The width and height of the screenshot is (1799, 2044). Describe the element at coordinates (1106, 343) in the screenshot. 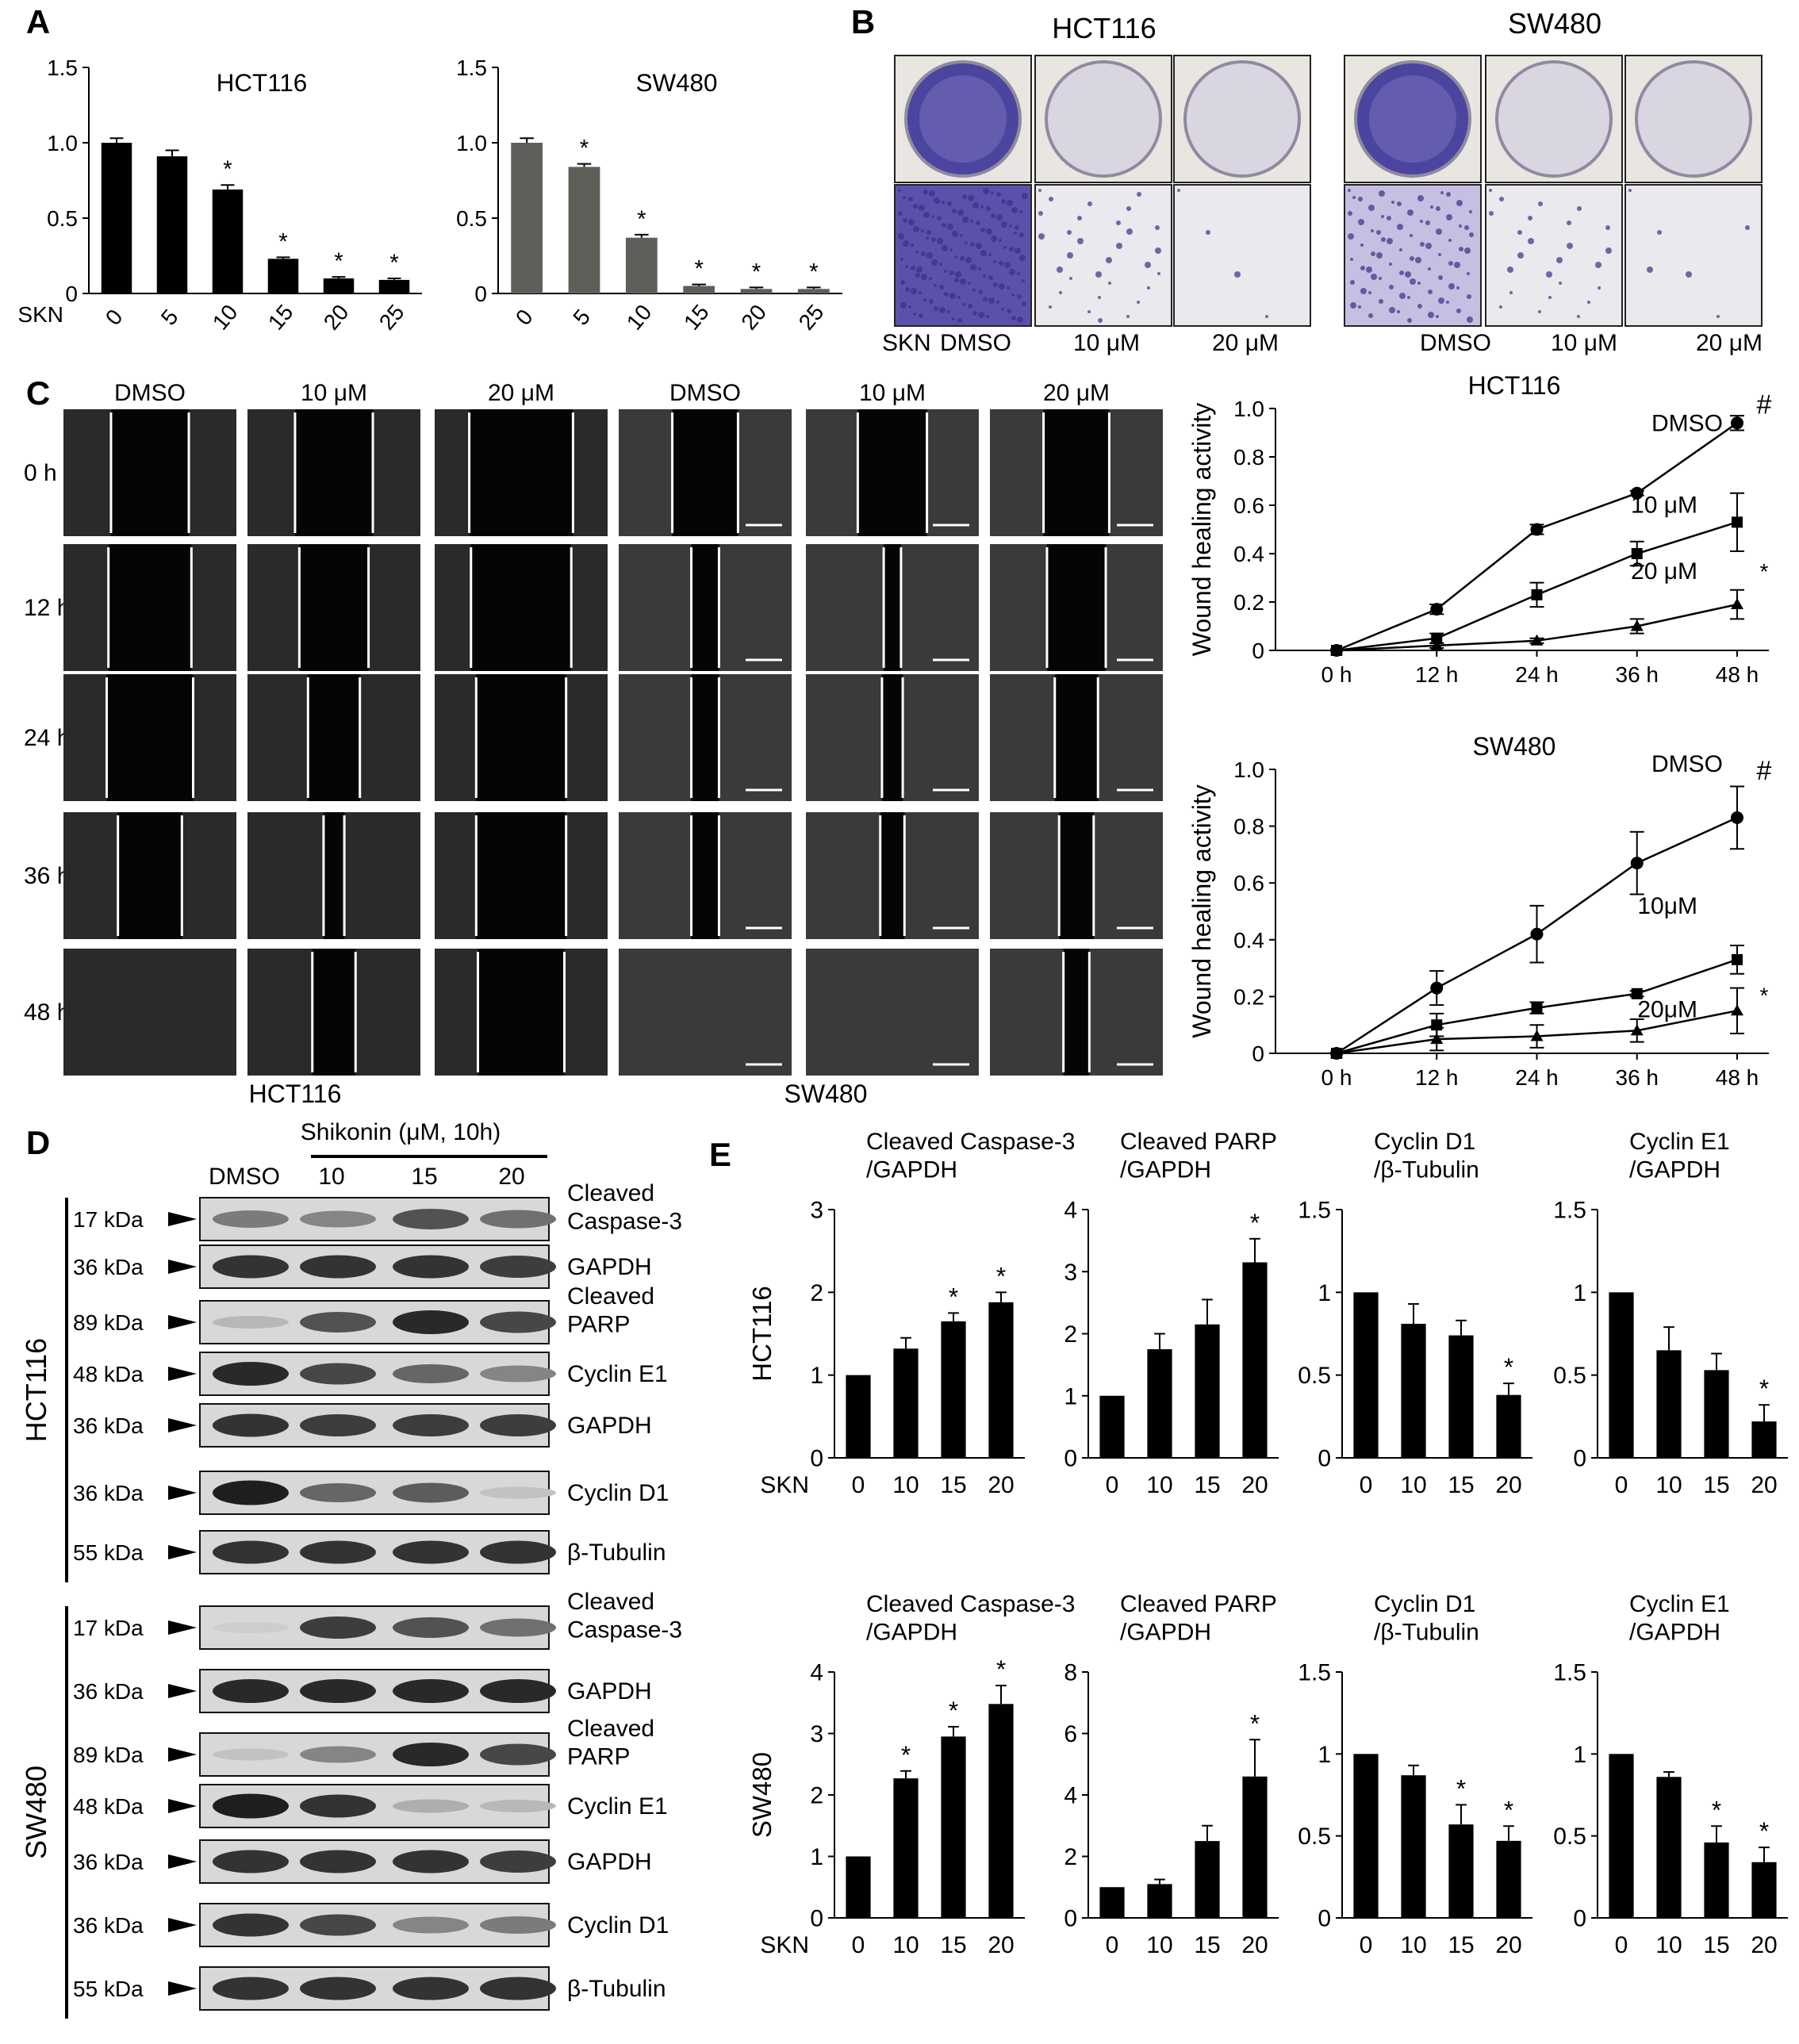

I see `colony-condition-label: 10 μM` at that location.